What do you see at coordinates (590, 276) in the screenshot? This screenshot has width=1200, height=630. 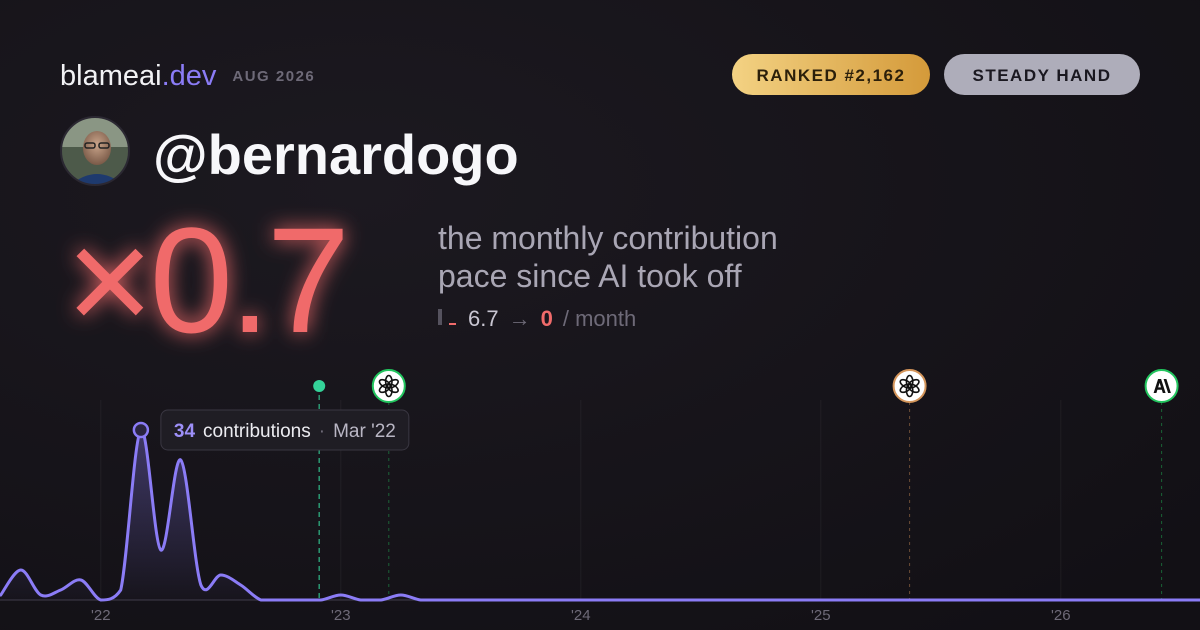 I see `caption: pace since AI took off` at bounding box center [590, 276].